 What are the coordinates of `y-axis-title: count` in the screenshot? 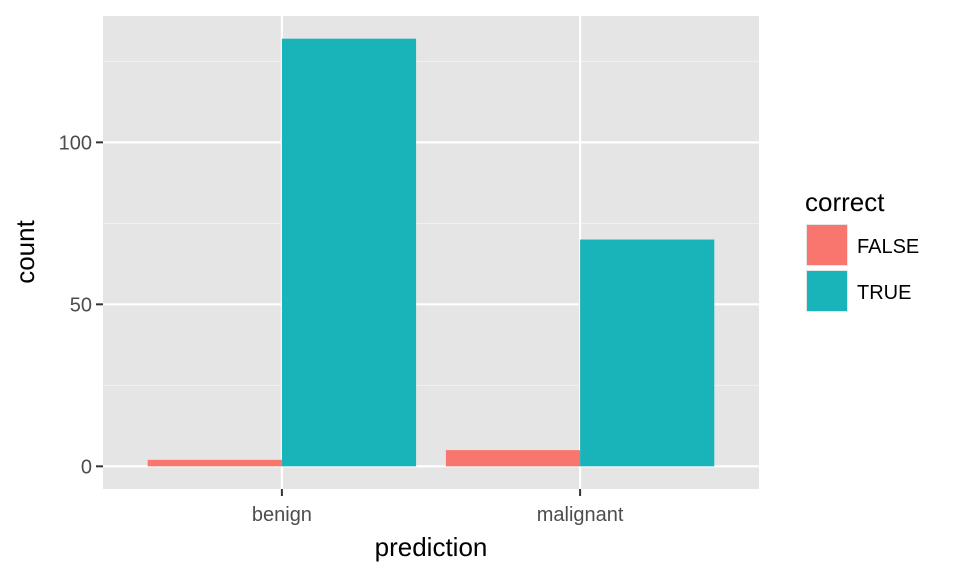 It's located at (25, 251).